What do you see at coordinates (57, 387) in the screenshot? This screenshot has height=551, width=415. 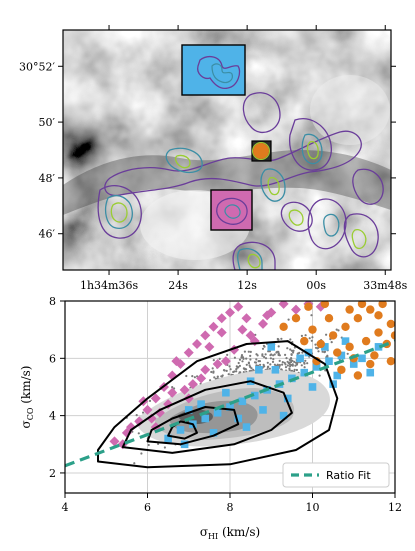 I see `scatter-y-ticks: 2 4 6 8` at bounding box center [57, 387].